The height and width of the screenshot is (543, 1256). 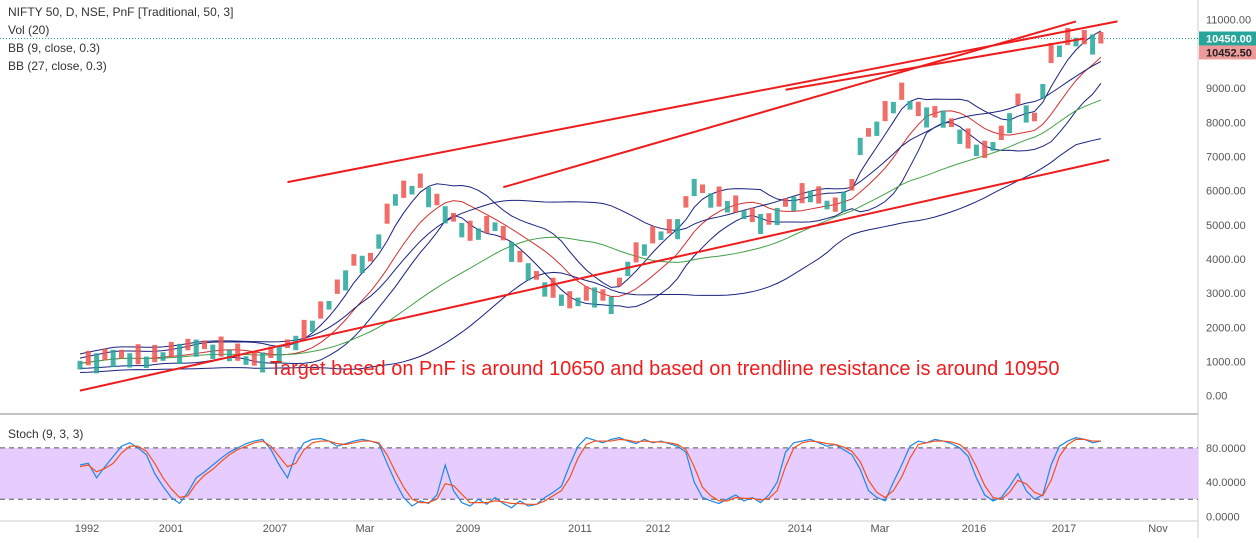 I want to click on stoch-line-K, so click(x=590, y=472).